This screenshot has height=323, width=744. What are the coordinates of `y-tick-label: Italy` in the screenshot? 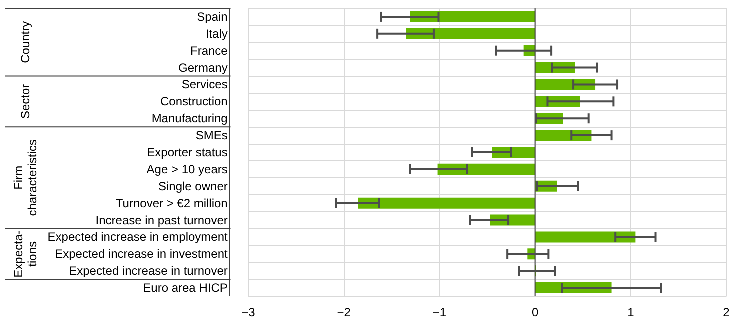 It's located at (217, 33).